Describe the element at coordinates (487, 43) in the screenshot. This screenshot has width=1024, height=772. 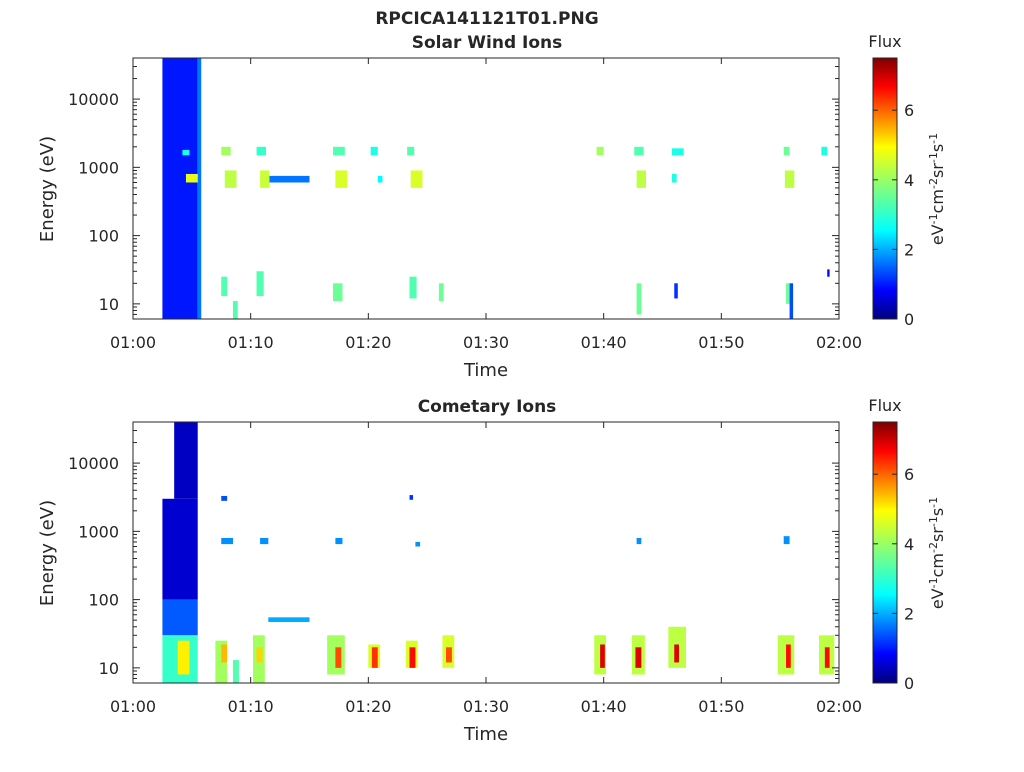
I see `panel-title: Solar Wind Ions` at that location.